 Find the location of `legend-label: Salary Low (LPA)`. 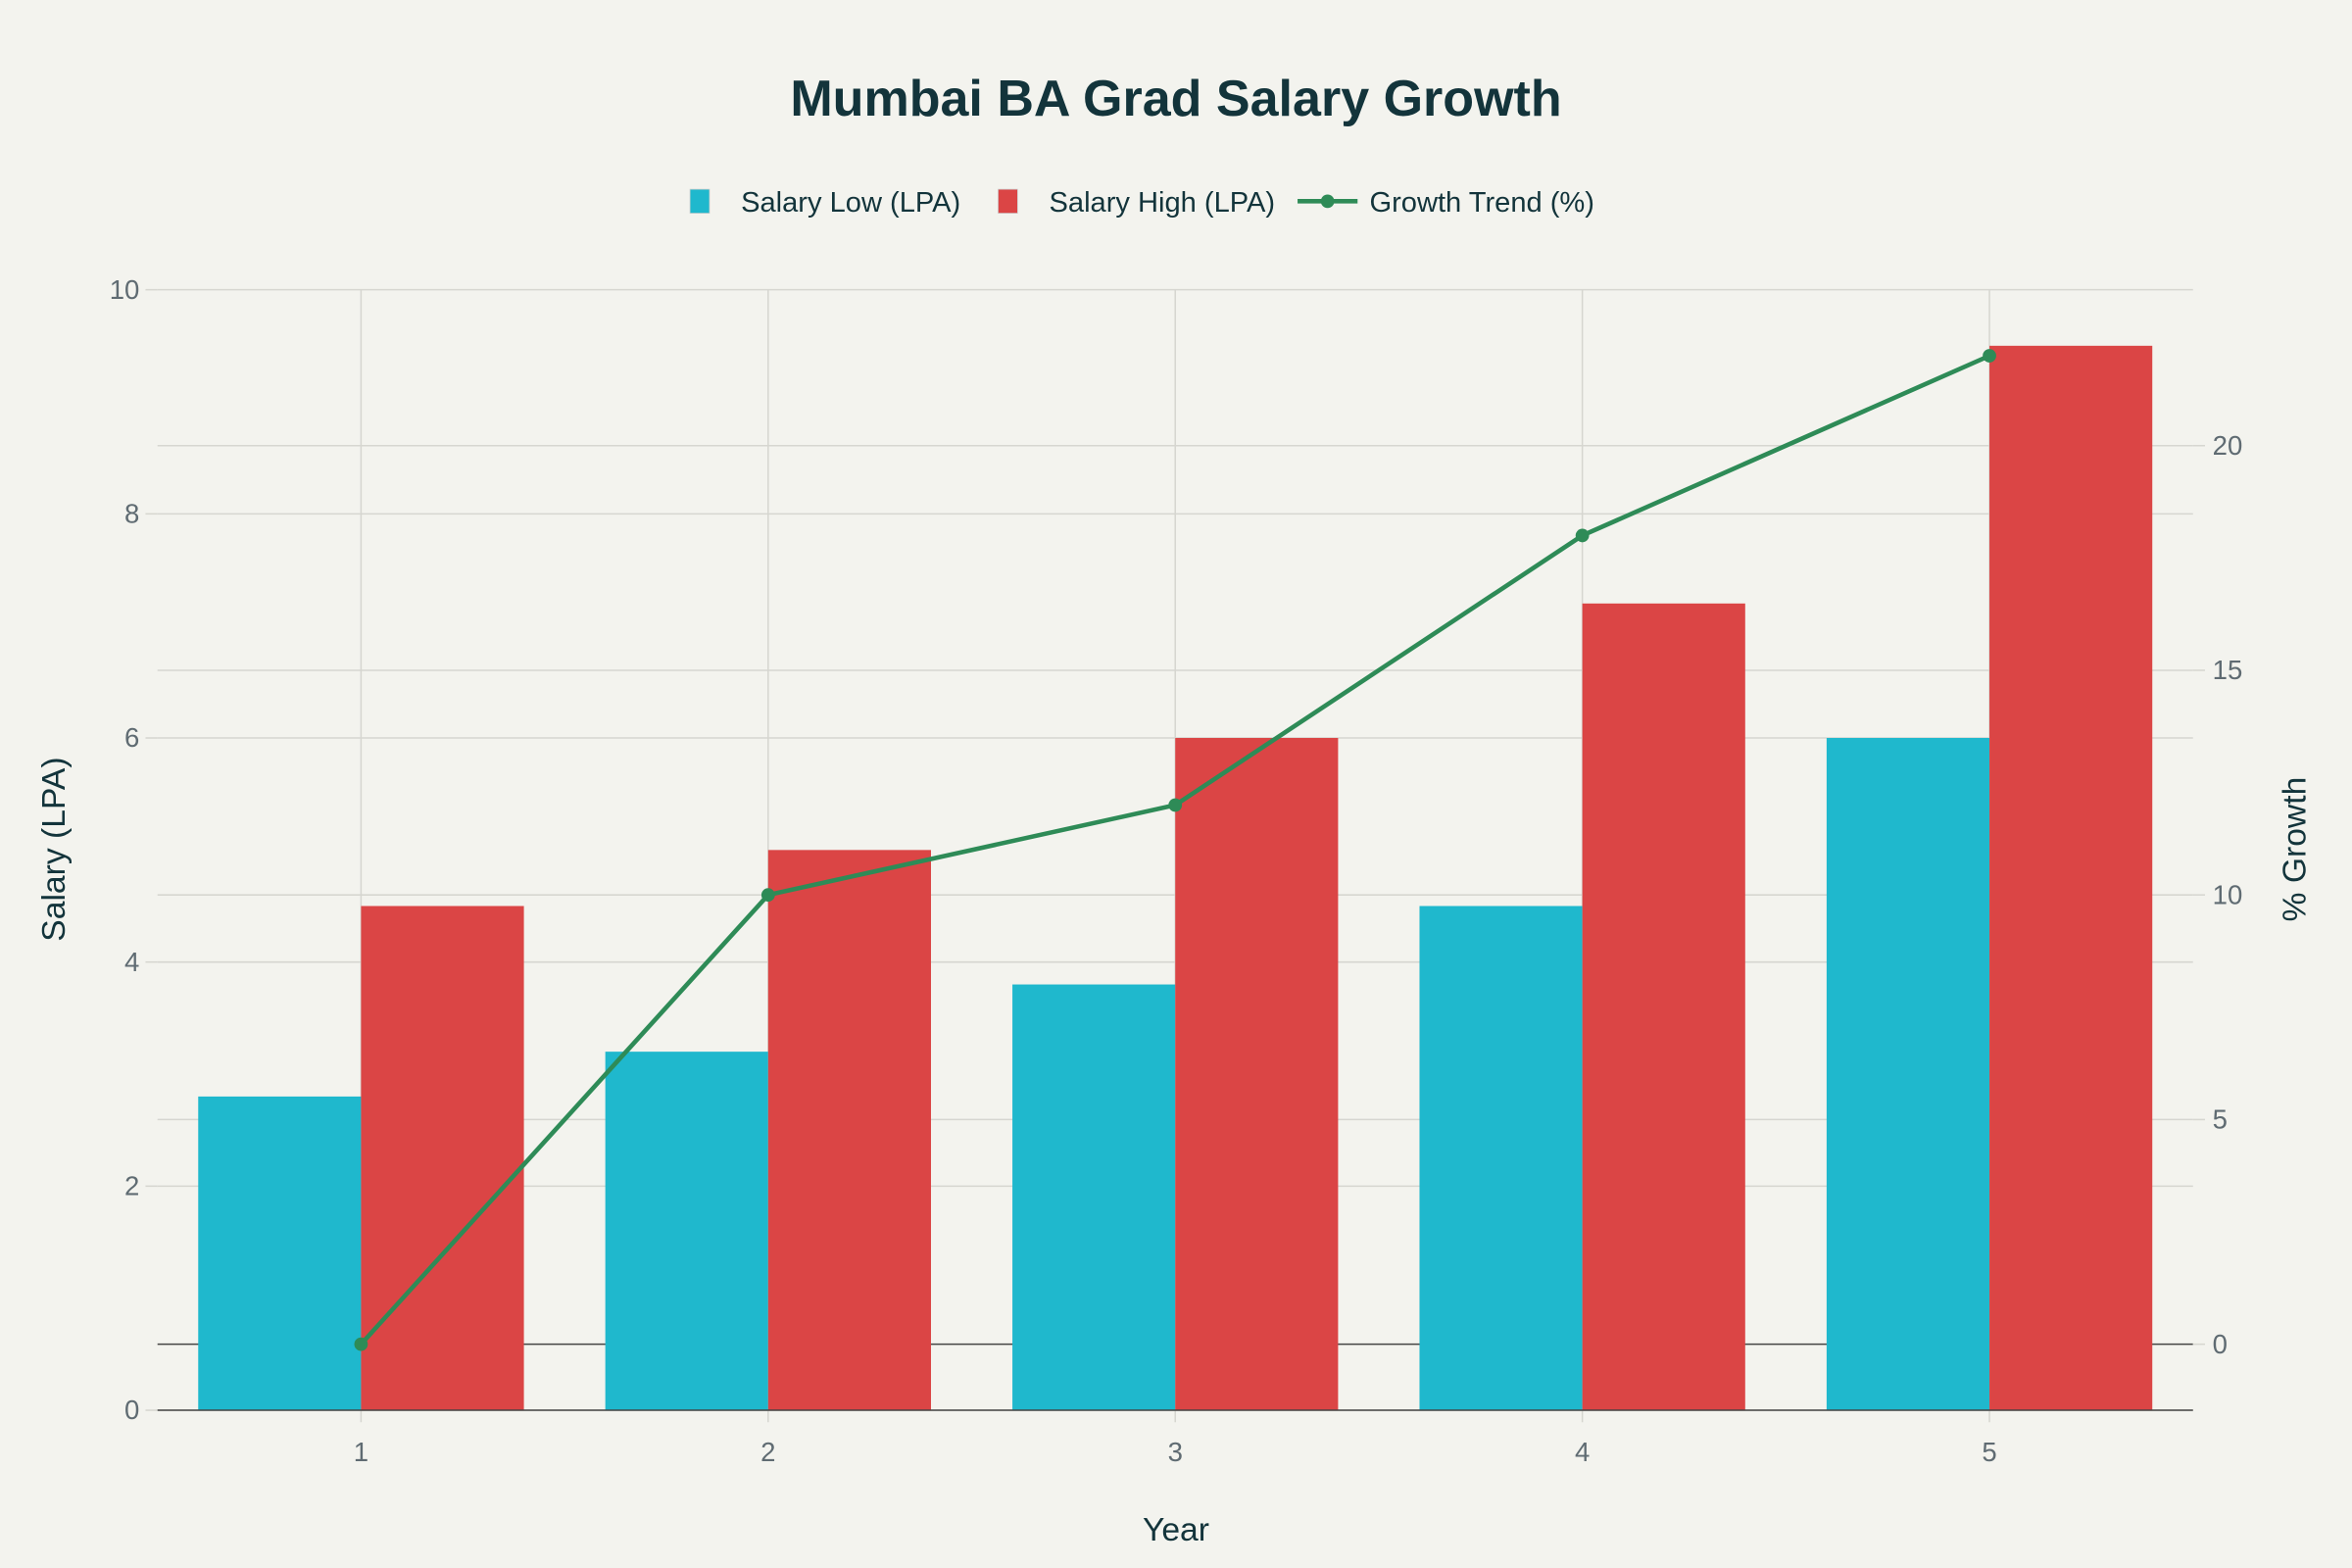

legend-label: Salary Low (LPA) is located at coordinates (850, 203).